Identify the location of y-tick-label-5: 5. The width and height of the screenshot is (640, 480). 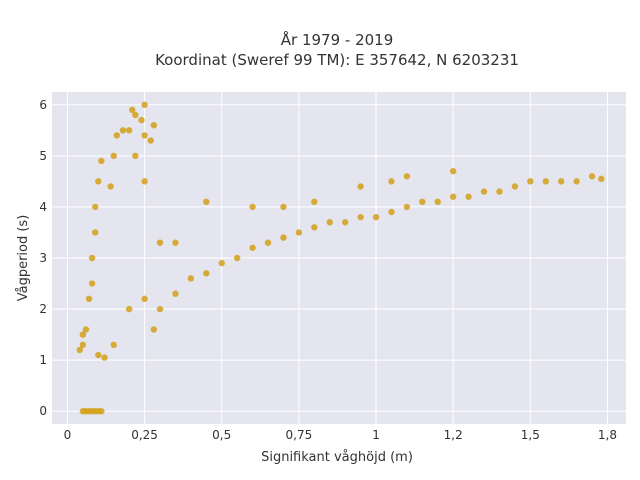
(43, 156).